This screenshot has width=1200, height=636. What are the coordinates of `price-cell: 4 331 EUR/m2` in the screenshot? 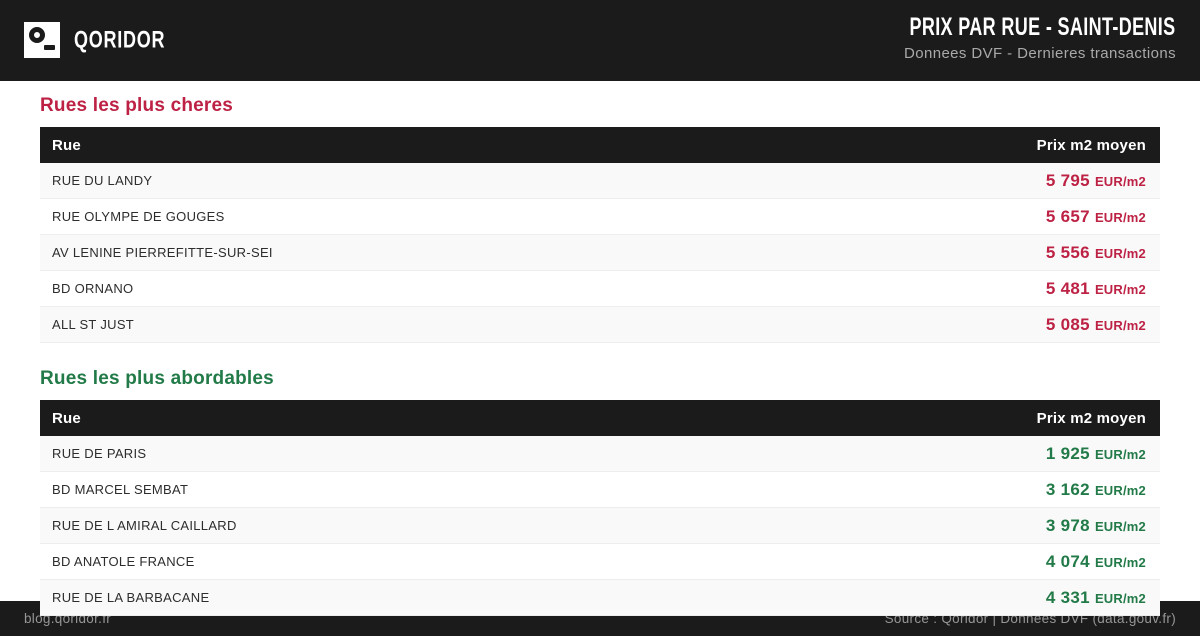 It's located at (1096, 598).